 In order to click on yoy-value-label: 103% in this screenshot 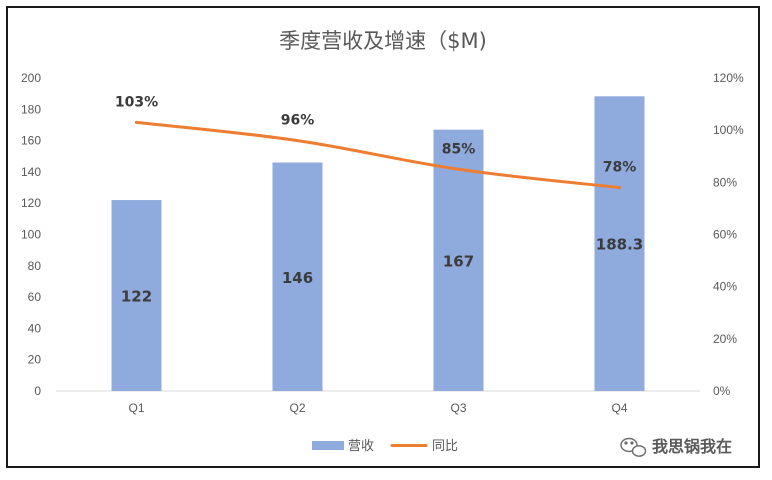, I will do `click(136, 102)`.